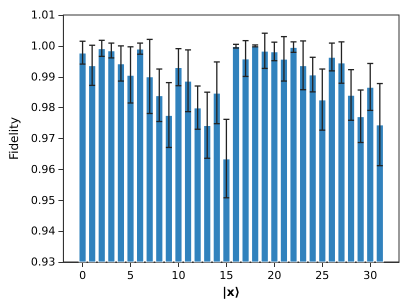 This screenshot has width=409, height=307. I want to click on y-tick-label: 0.94, so click(43, 231).